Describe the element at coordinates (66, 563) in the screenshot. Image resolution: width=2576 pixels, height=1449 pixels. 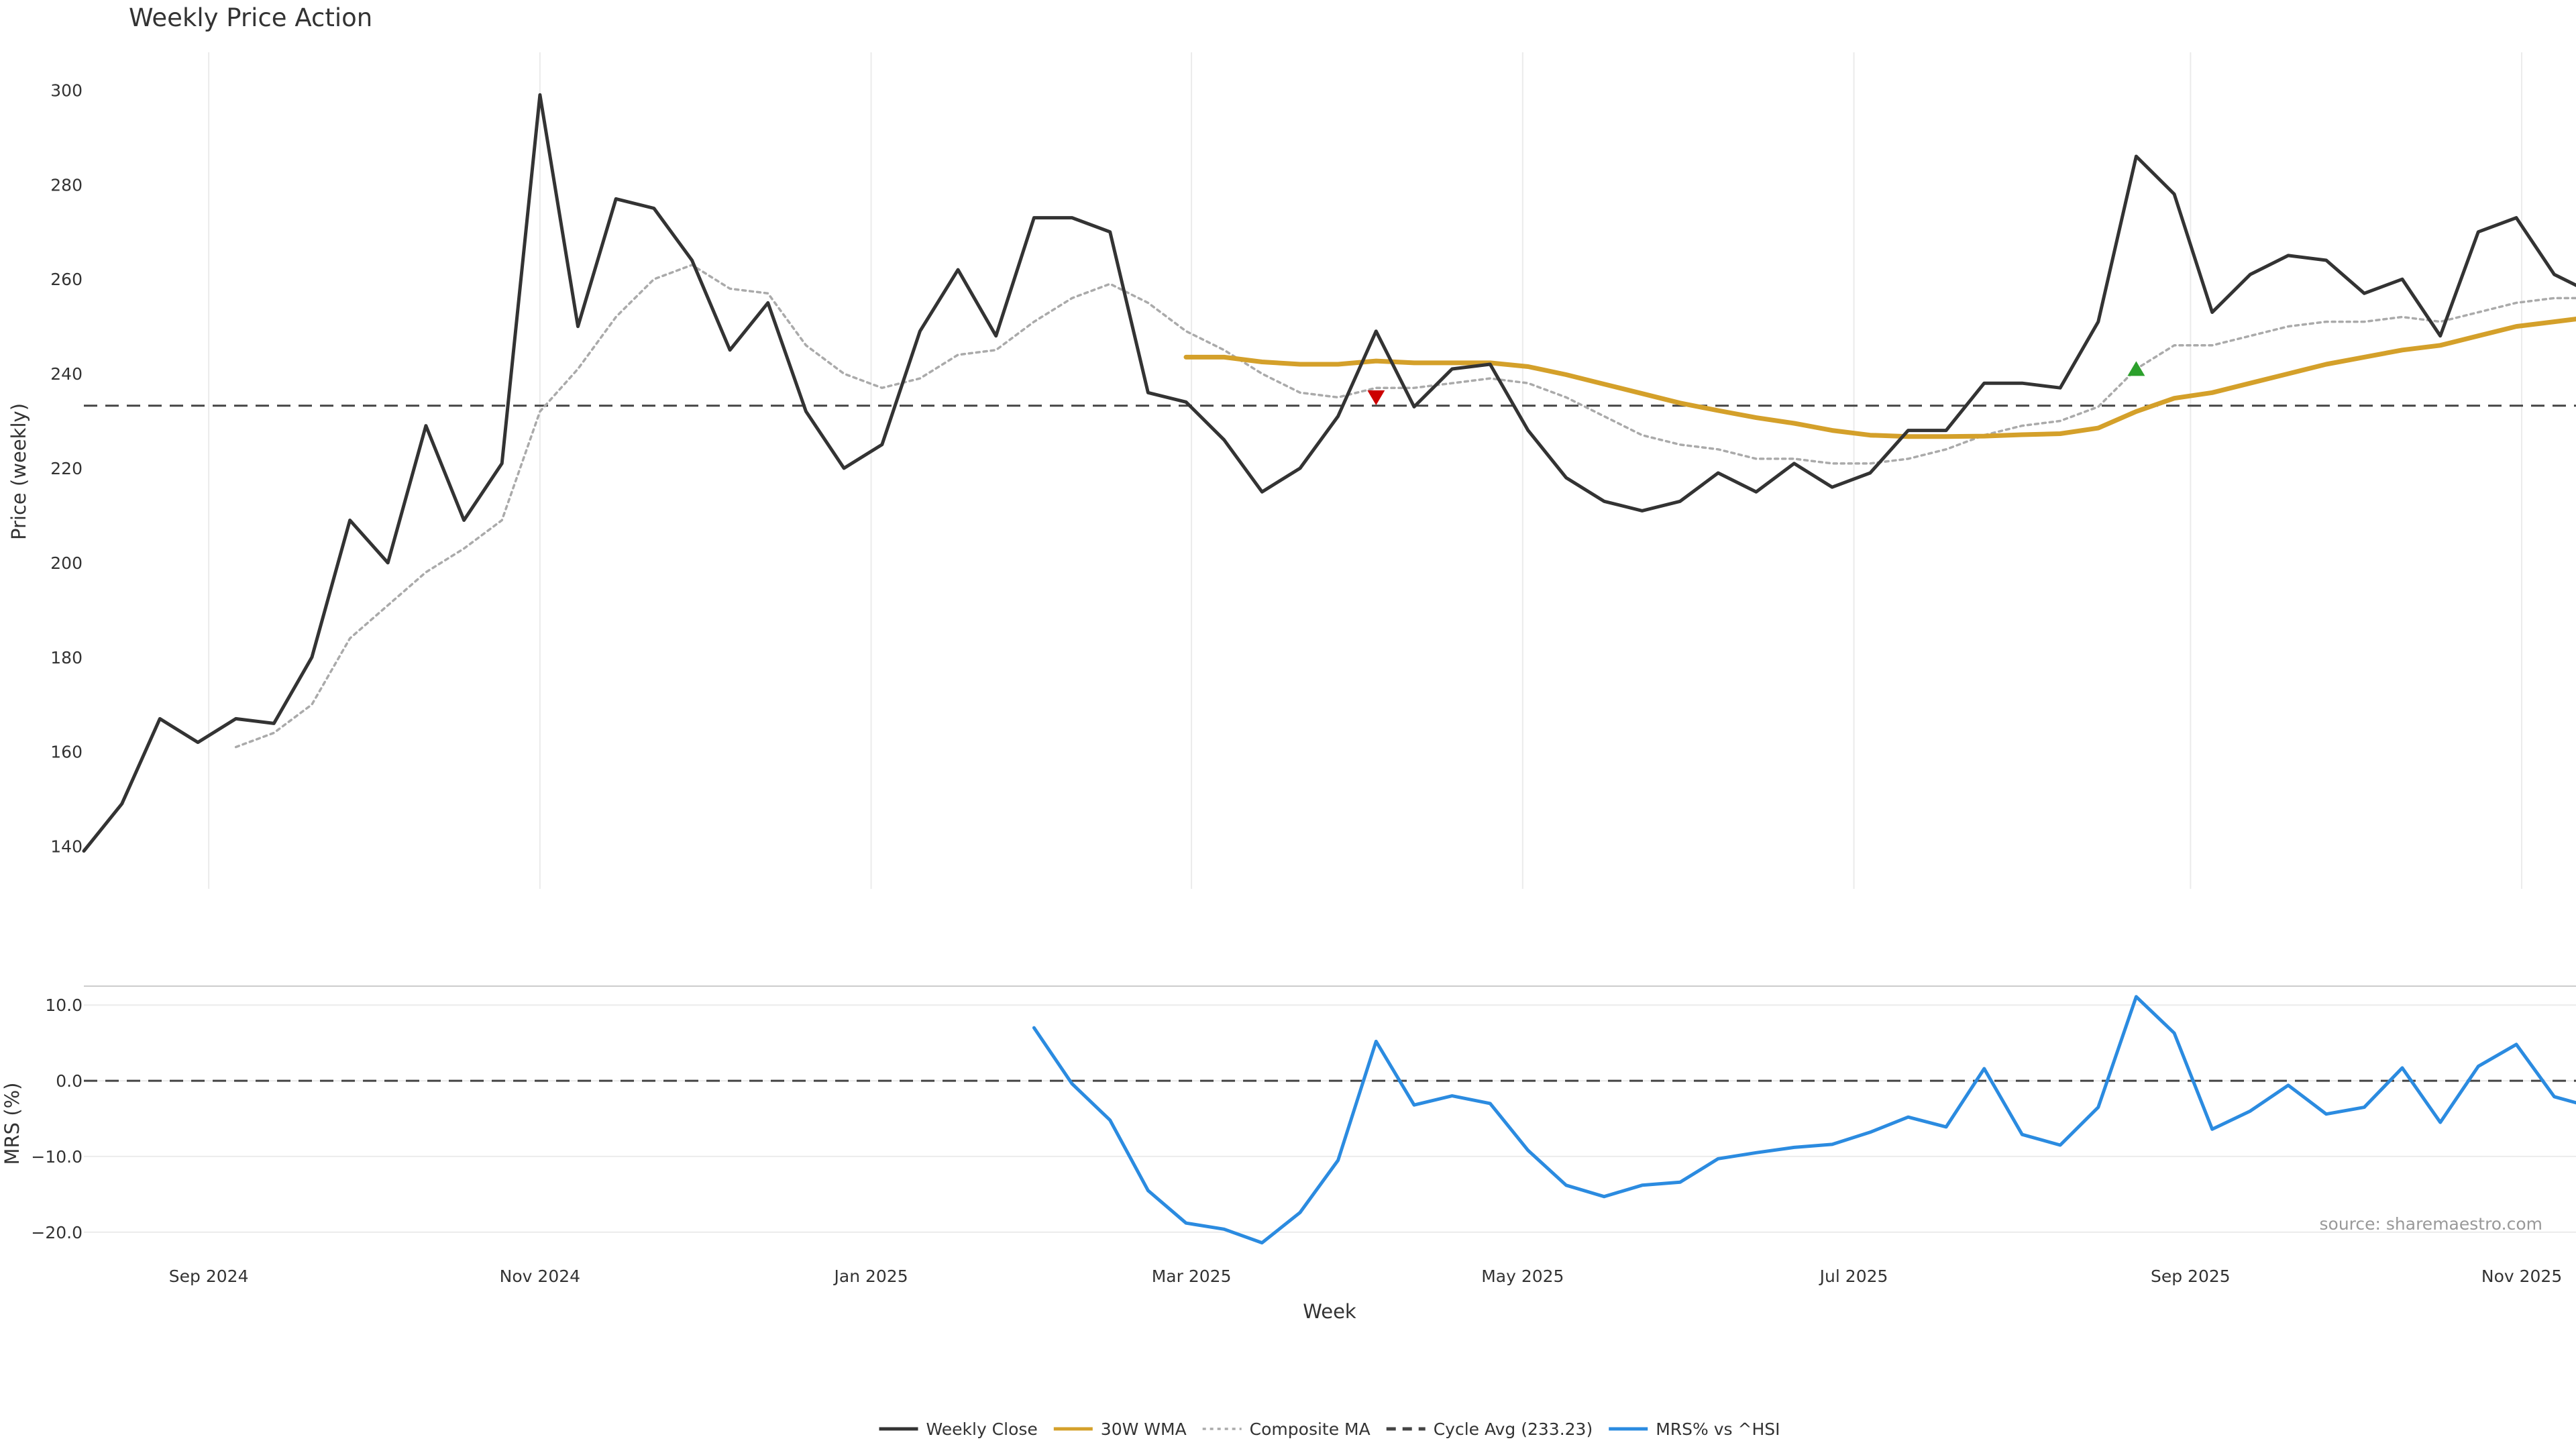
I see `price-y-tick-200: 200` at that location.